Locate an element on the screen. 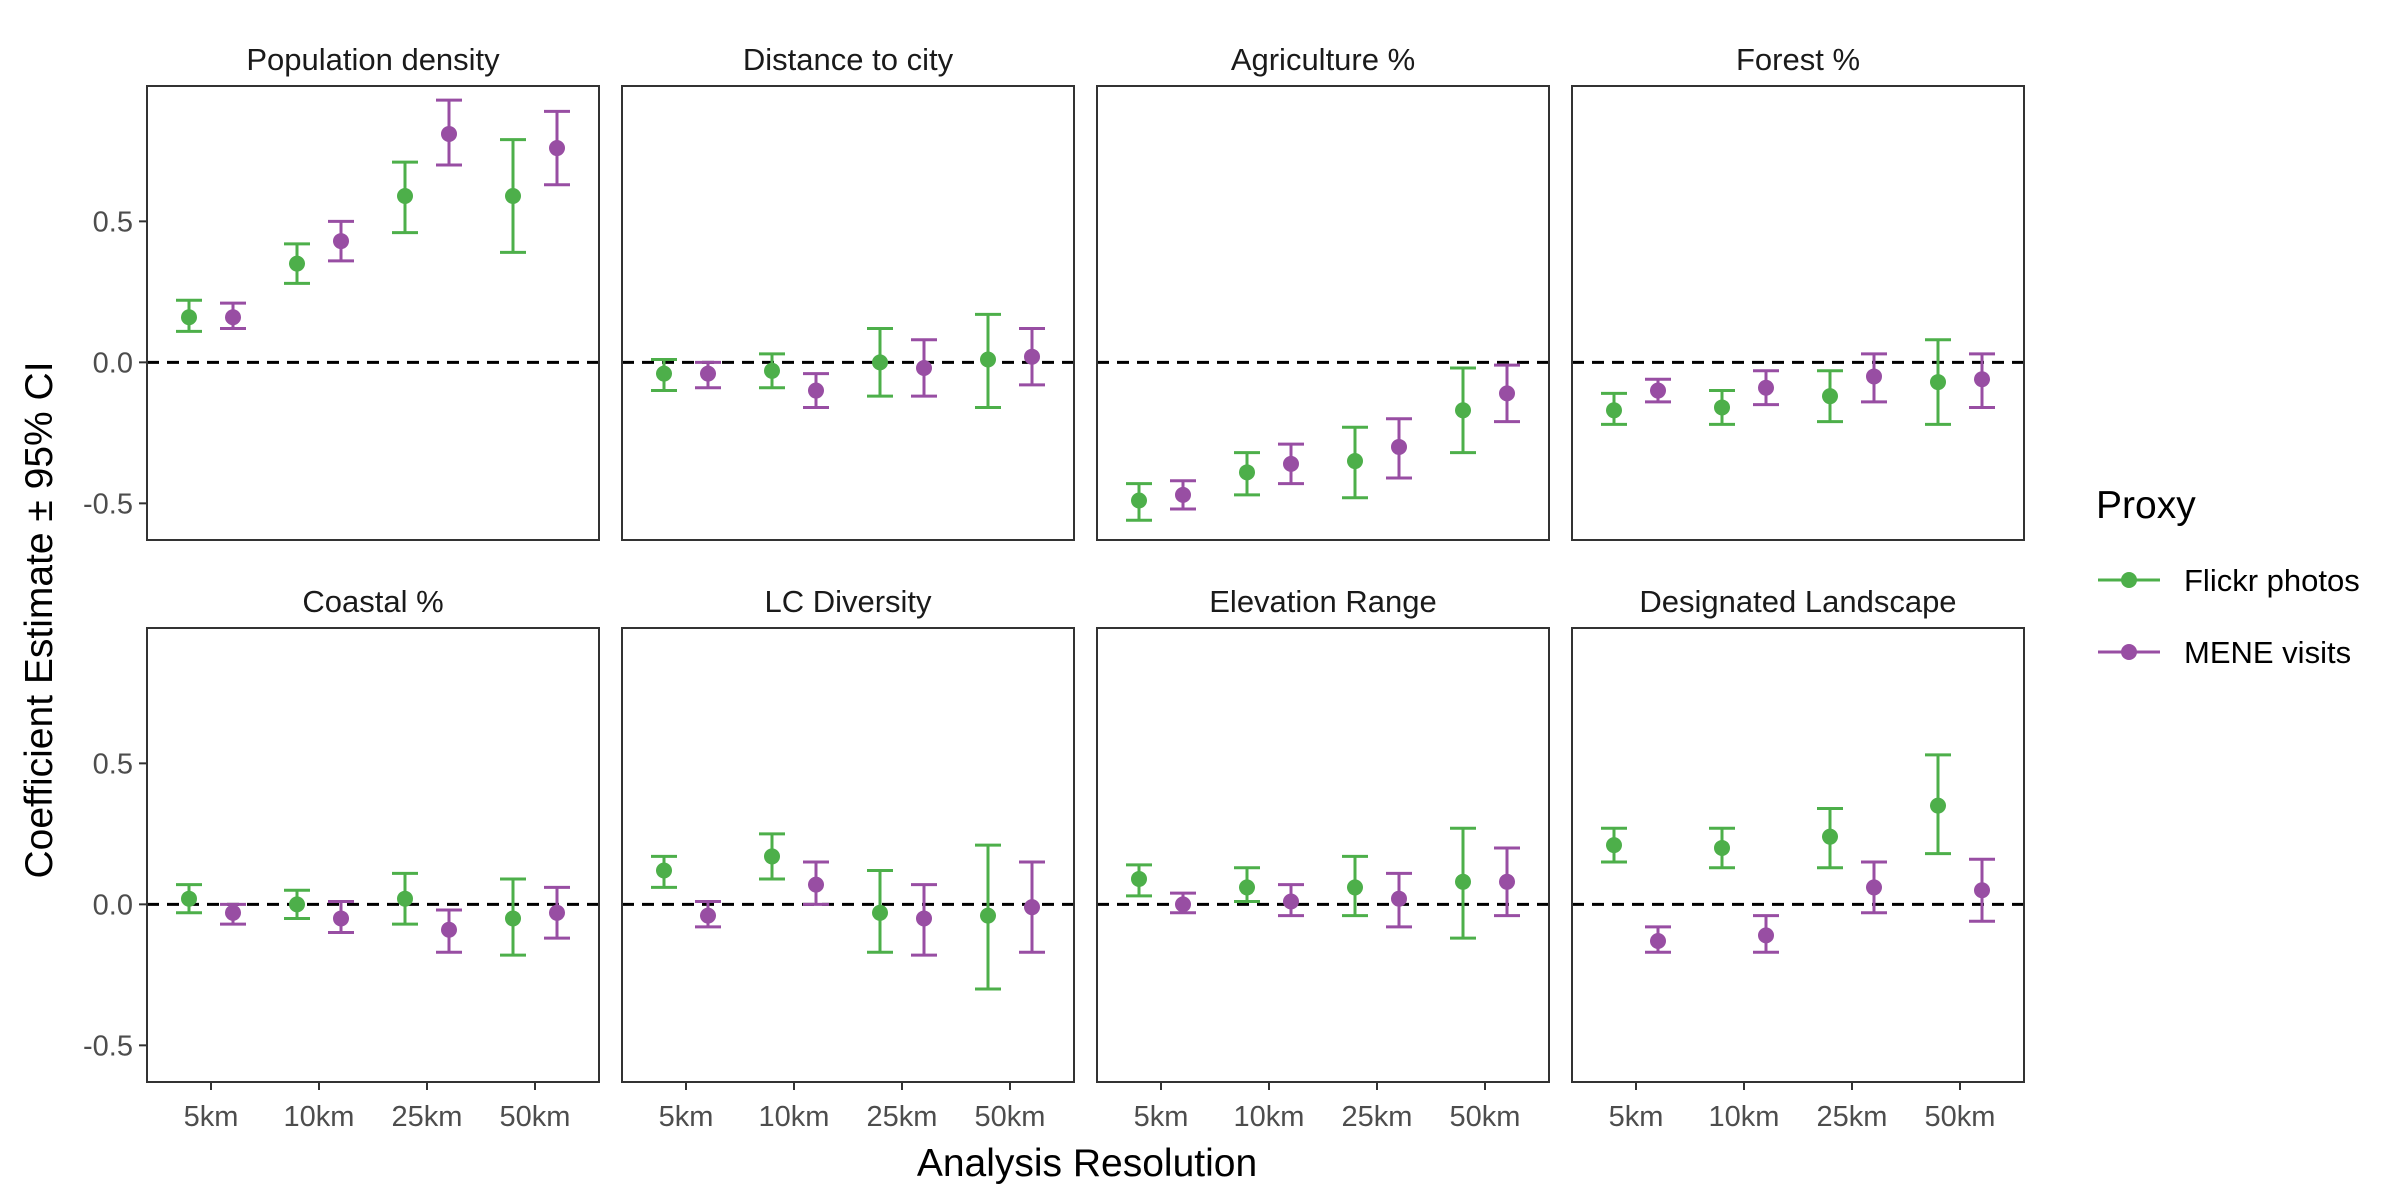 The image size is (2400, 1200). legend-label: Flickr photos is located at coordinates (2272, 580).